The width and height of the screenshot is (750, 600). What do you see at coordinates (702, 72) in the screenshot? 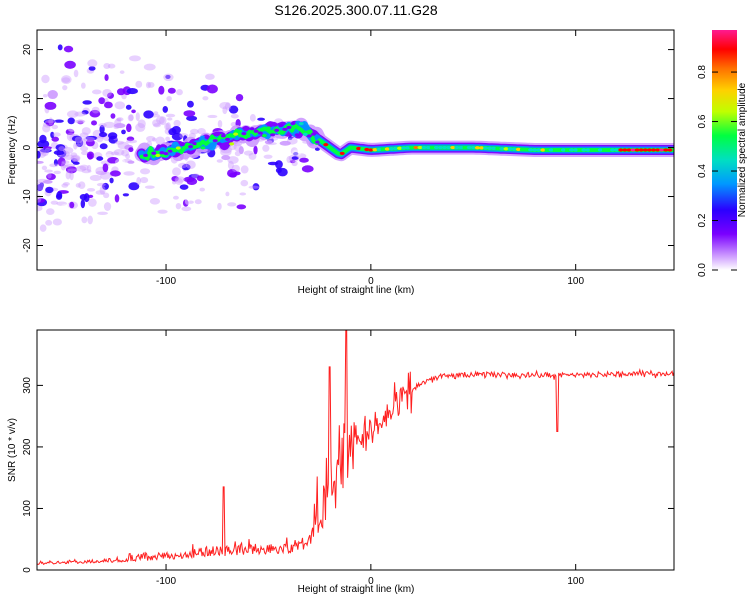
I see `colorbar-tick-label: 0.8` at bounding box center [702, 72].